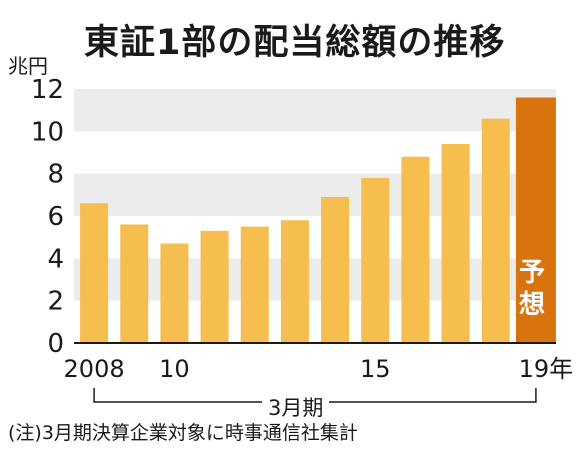 The image size is (588, 454). I want to click on x-tick-label: 2008, so click(94, 369).